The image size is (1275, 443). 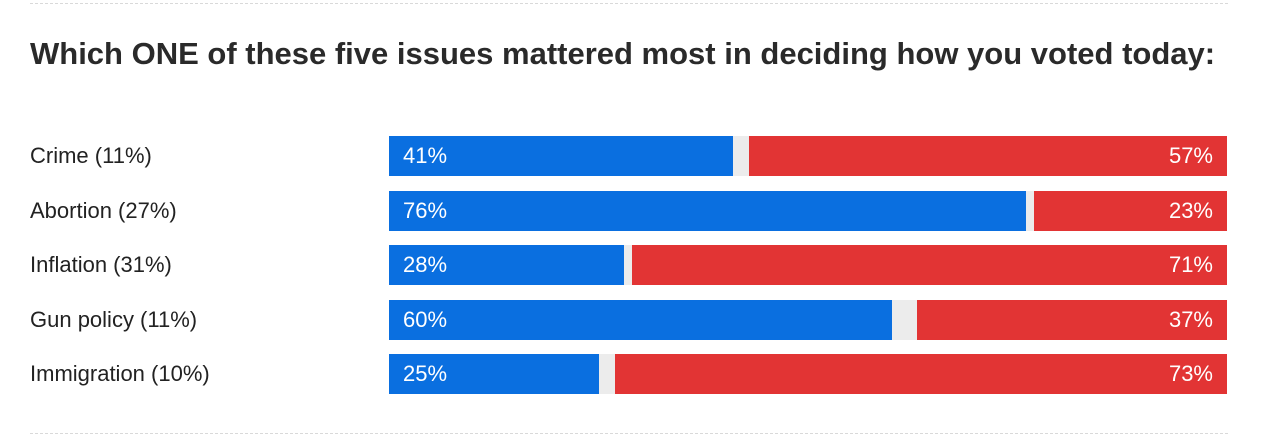 I want to click on category-label: Crime (11%), so click(x=91, y=155).